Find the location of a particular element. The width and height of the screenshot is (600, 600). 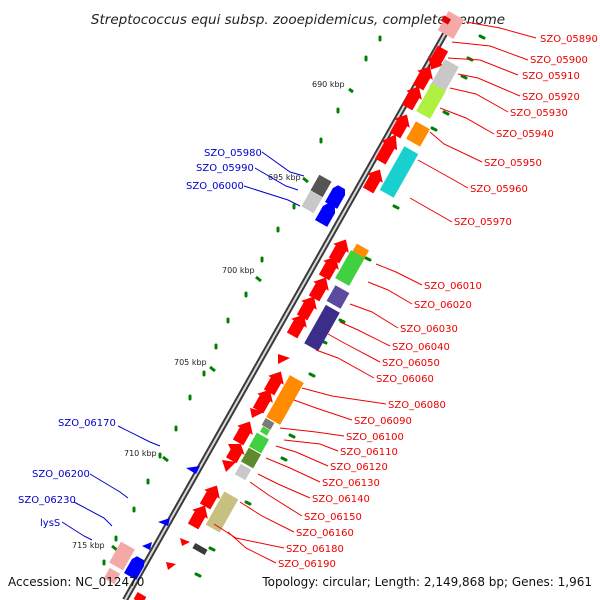

gene-label: SZO_05960 is located at coordinates (499, 189).